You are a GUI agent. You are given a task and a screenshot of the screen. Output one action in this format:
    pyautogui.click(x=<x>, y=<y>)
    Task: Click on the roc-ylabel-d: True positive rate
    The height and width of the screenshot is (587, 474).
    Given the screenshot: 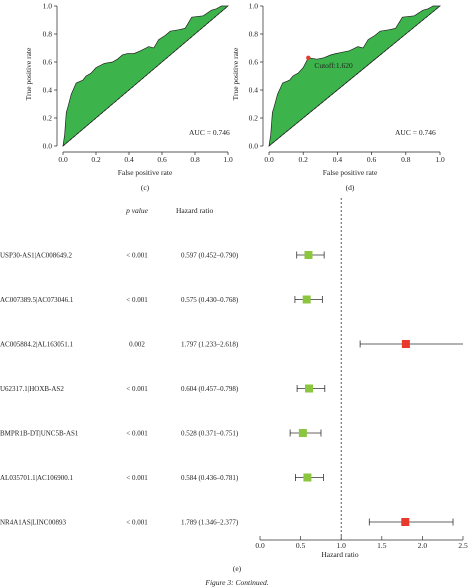 What is the action you would take?
    pyautogui.click(x=235, y=73)
    